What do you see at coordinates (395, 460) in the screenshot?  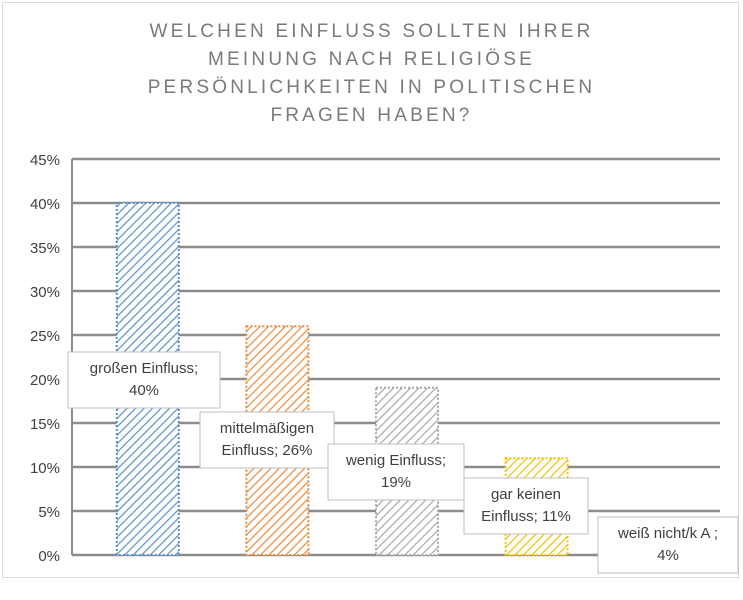 I see `data-label: wenig Einfluss;` at bounding box center [395, 460].